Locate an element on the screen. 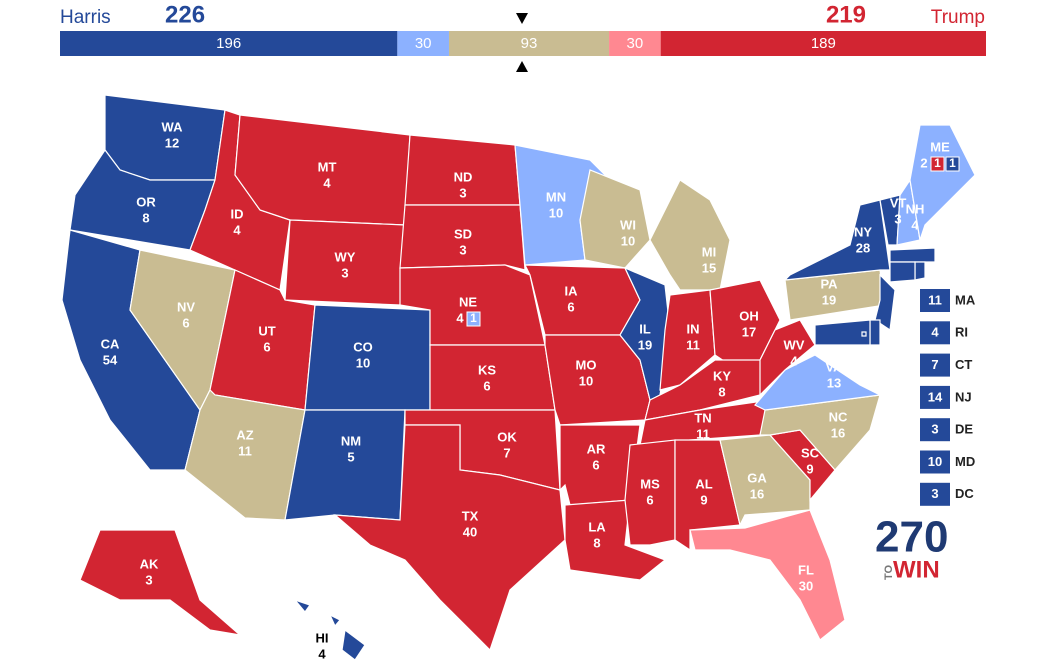 This screenshot has width=1050, height=670. small-state-abbr: DE is located at coordinates (964, 429).